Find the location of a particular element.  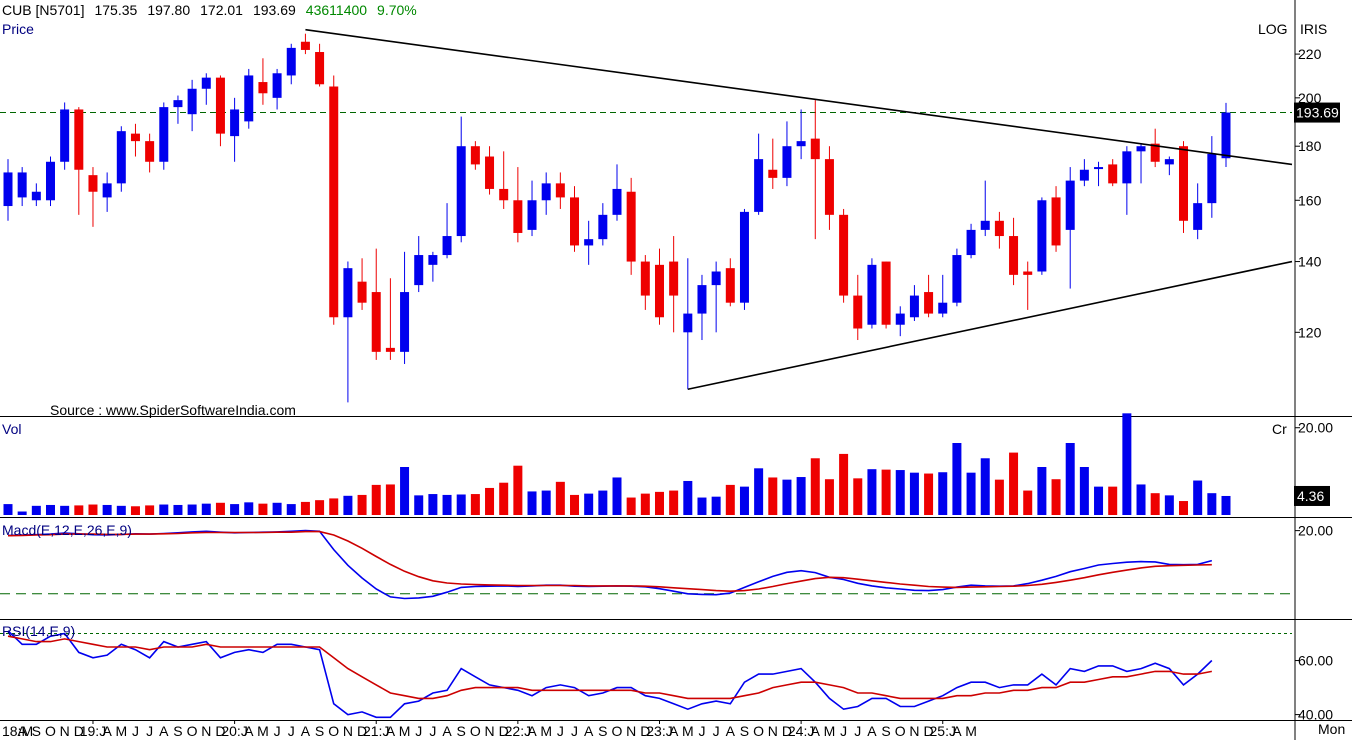

price-axis-tick-label: 120 is located at coordinates (1310, 332).